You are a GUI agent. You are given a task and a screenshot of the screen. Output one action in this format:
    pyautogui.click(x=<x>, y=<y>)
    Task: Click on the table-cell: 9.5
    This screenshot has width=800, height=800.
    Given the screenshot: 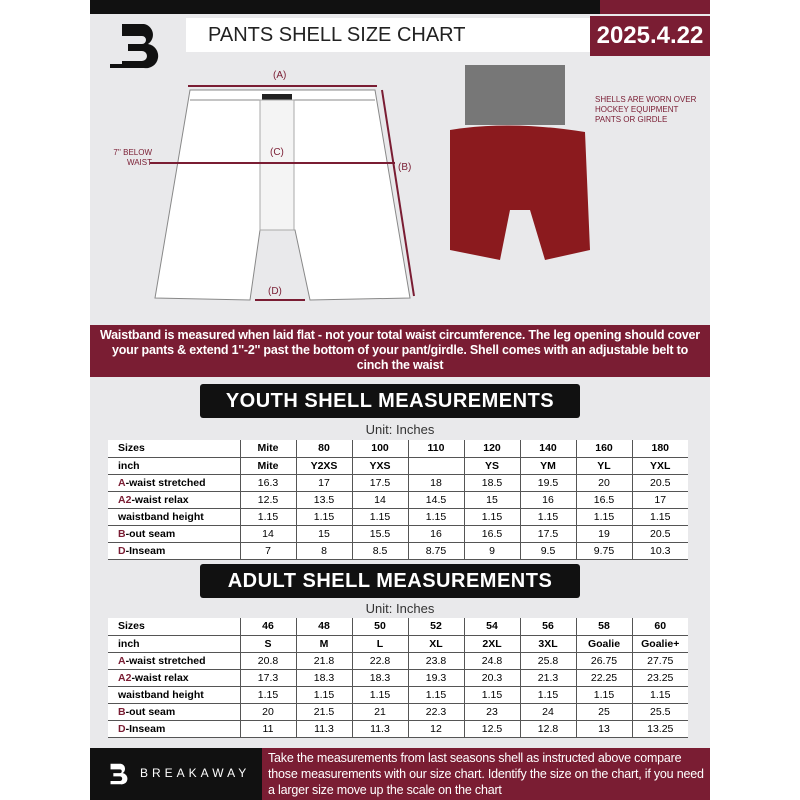 What is the action you would take?
    pyautogui.click(x=547, y=551)
    